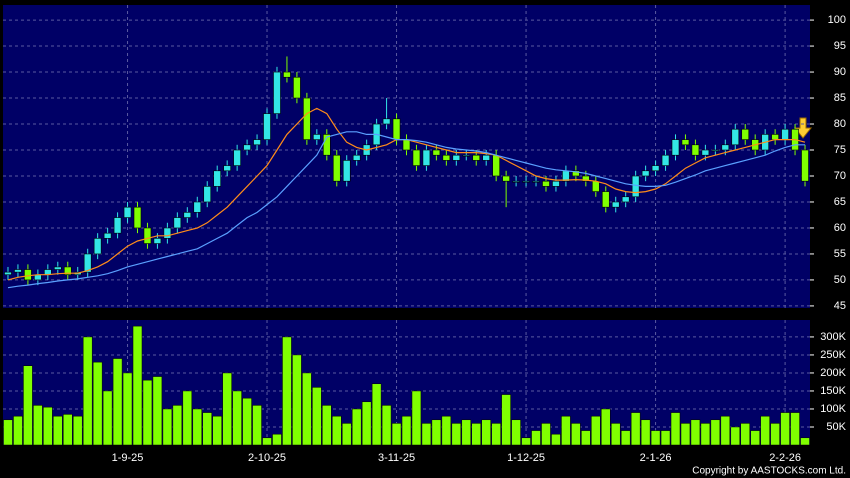 This screenshot has width=850, height=478. What do you see at coordinates (840, 306) in the screenshot?
I see `y-tick-label: 45` at bounding box center [840, 306].